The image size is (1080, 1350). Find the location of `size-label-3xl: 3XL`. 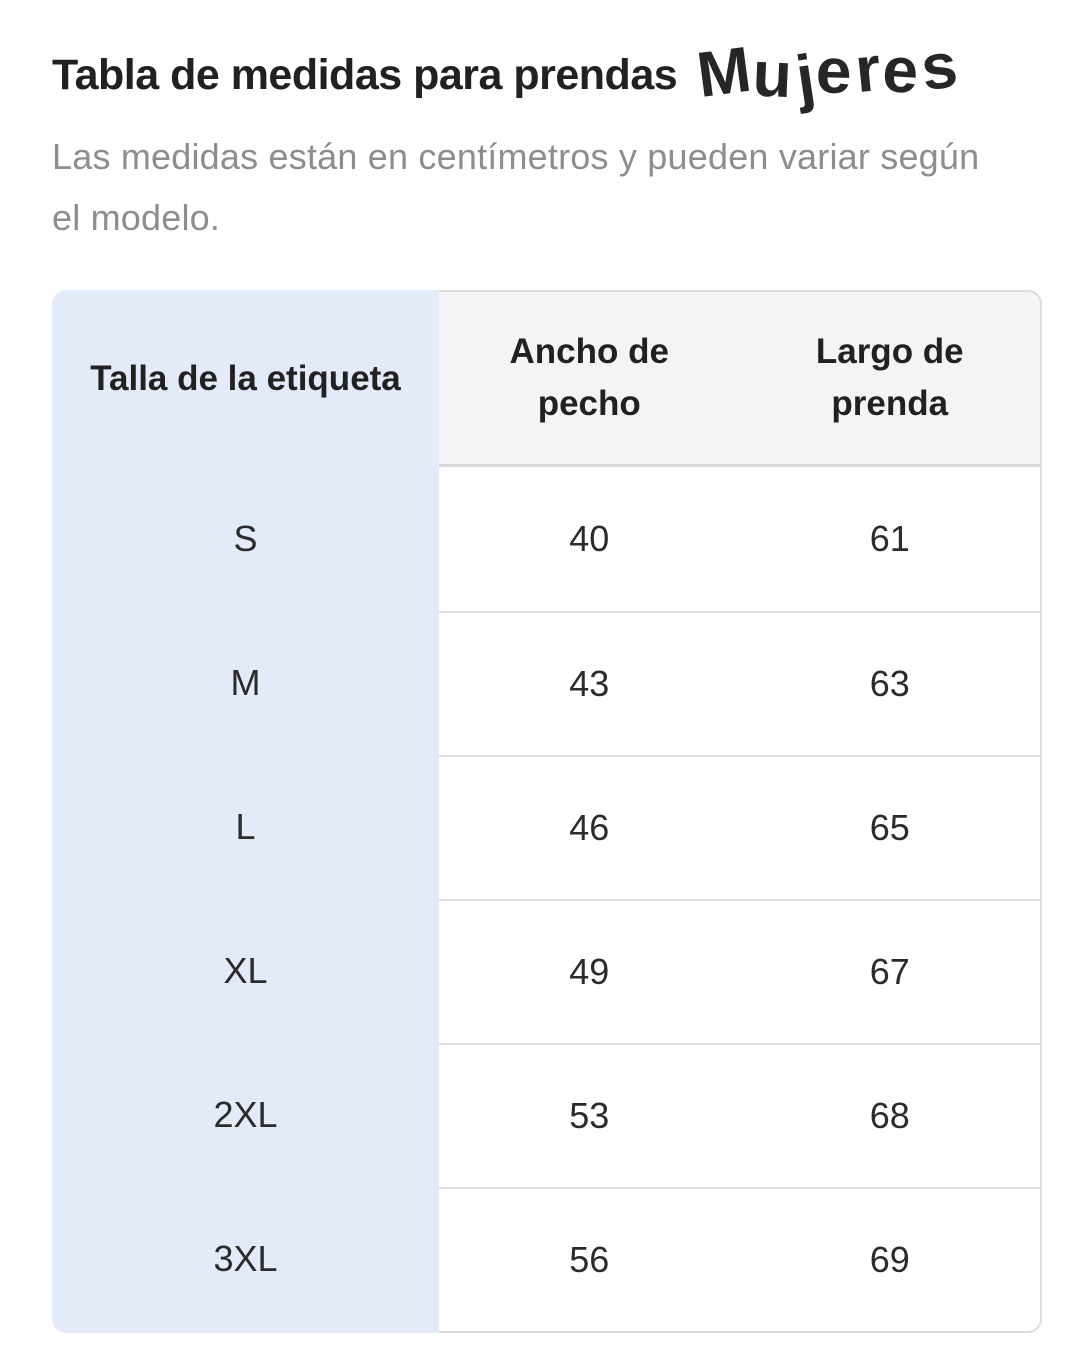

size-label-3xl: 3XL is located at coordinates (245, 1258).